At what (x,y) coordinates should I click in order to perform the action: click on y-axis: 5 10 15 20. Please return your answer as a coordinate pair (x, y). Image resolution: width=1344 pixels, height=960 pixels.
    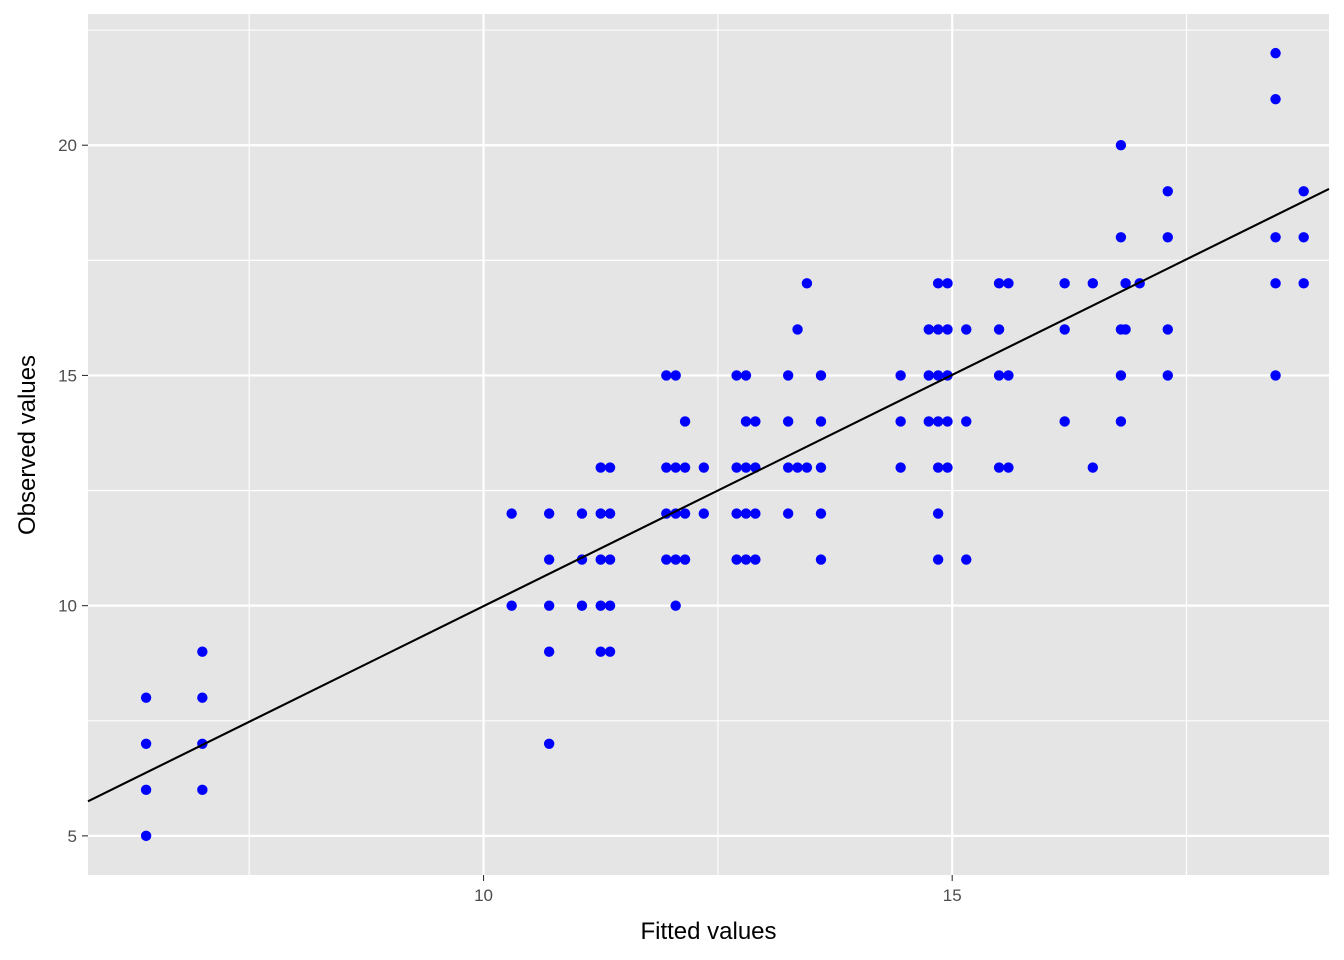
    Looking at the image, I should click on (73, 491).